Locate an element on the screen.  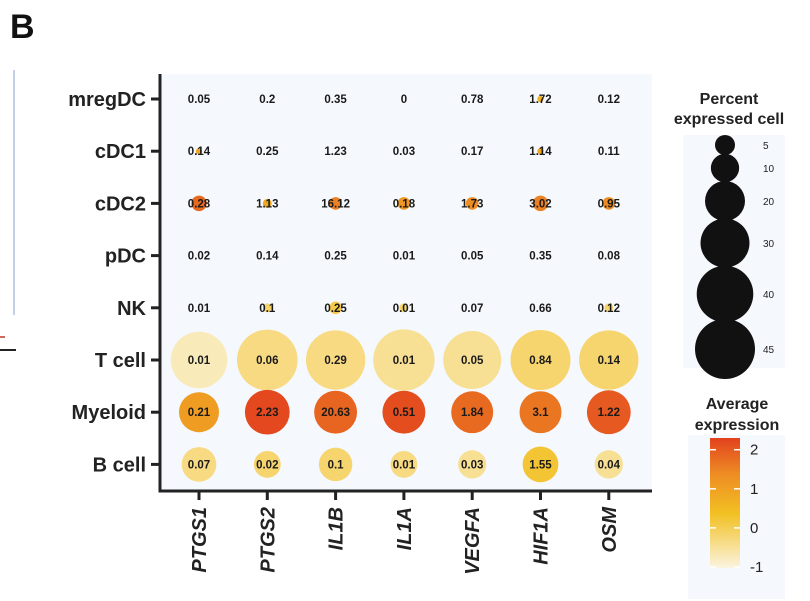
dot-myeloid-hif1a is located at coordinates (540, 412).